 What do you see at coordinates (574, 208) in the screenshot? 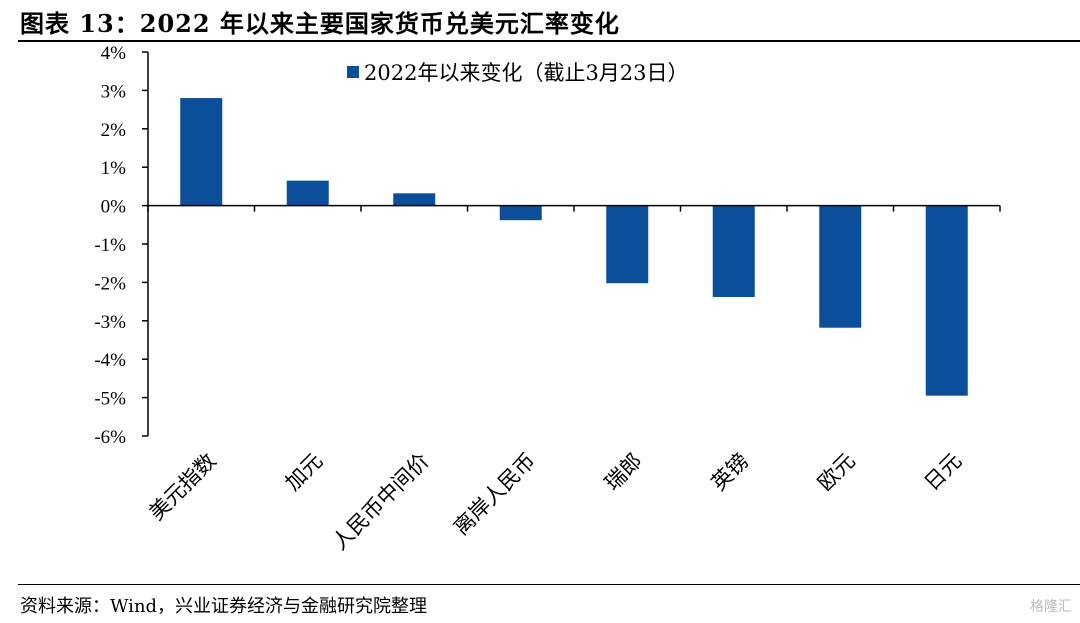
I see `x-axis` at bounding box center [574, 208].